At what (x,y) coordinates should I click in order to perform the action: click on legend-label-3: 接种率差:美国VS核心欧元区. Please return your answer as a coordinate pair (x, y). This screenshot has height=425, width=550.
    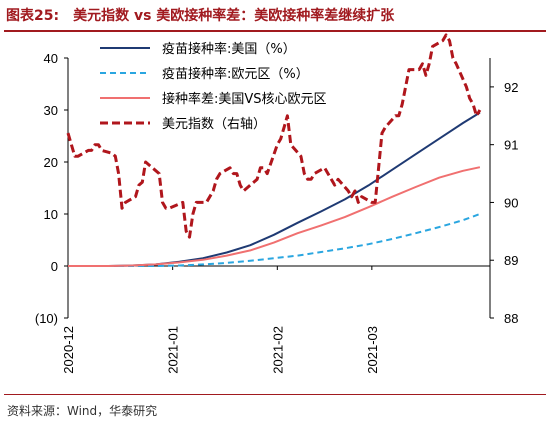
    Looking at the image, I should click on (244, 99).